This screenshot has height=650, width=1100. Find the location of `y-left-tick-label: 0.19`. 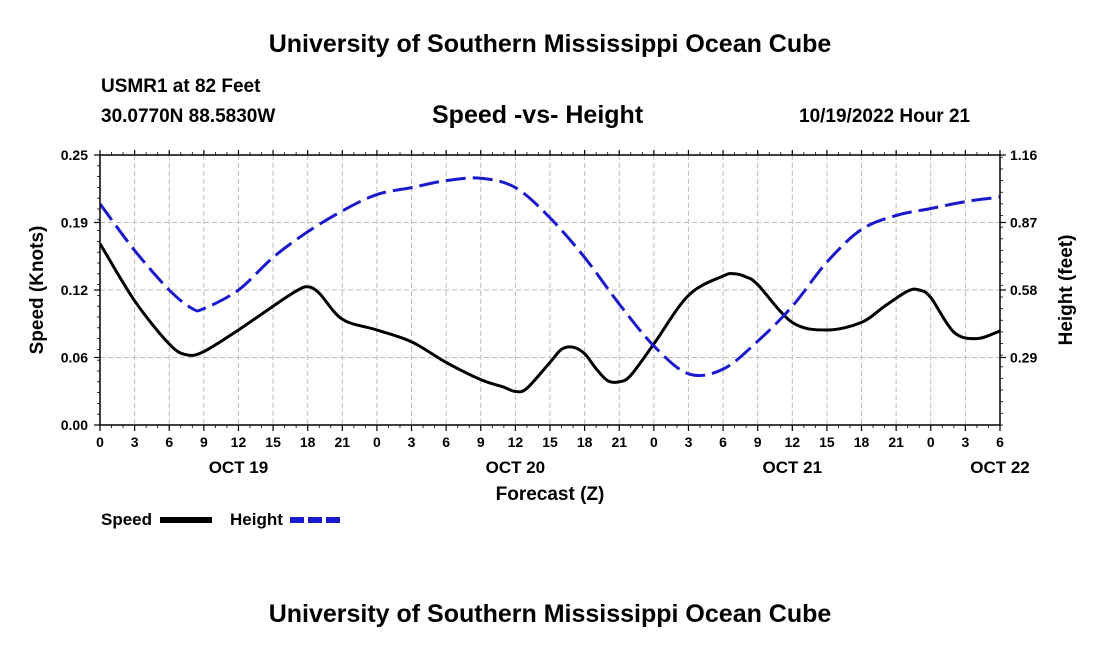

y-left-tick-label: 0.19 is located at coordinates (74, 223).